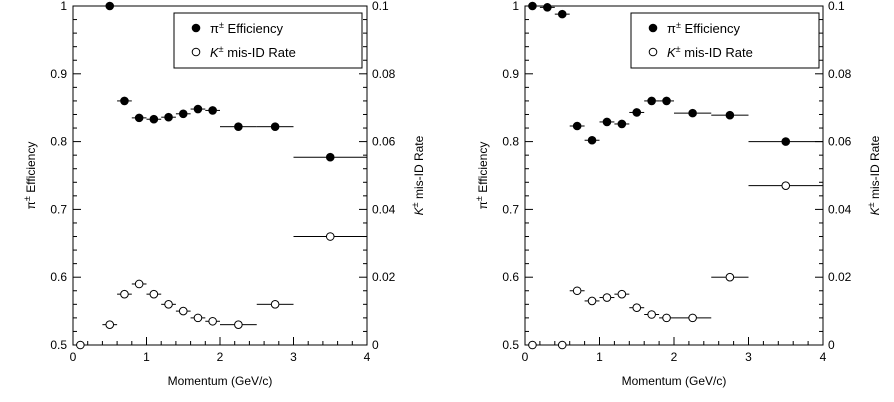  Describe the element at coordinates (30, 176) in the screenshot. I see `y-left-axis-title: π± Efficiency` at that location.